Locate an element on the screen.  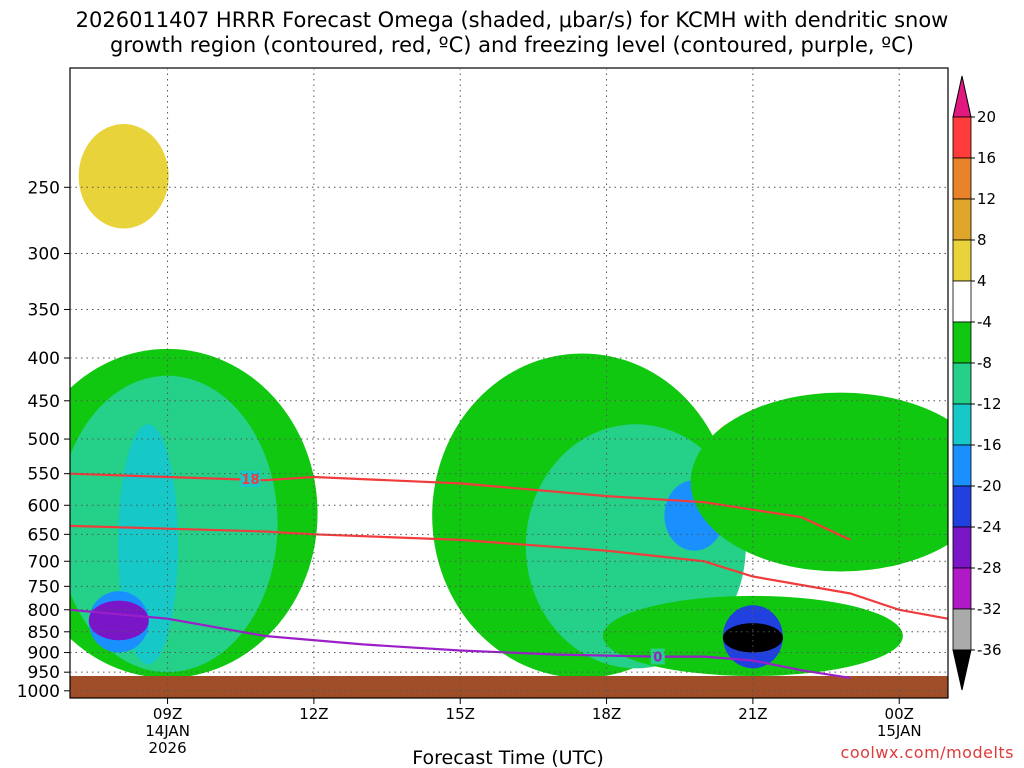
x-tick-label-3: 18Z is located at coordinates (606, 714).